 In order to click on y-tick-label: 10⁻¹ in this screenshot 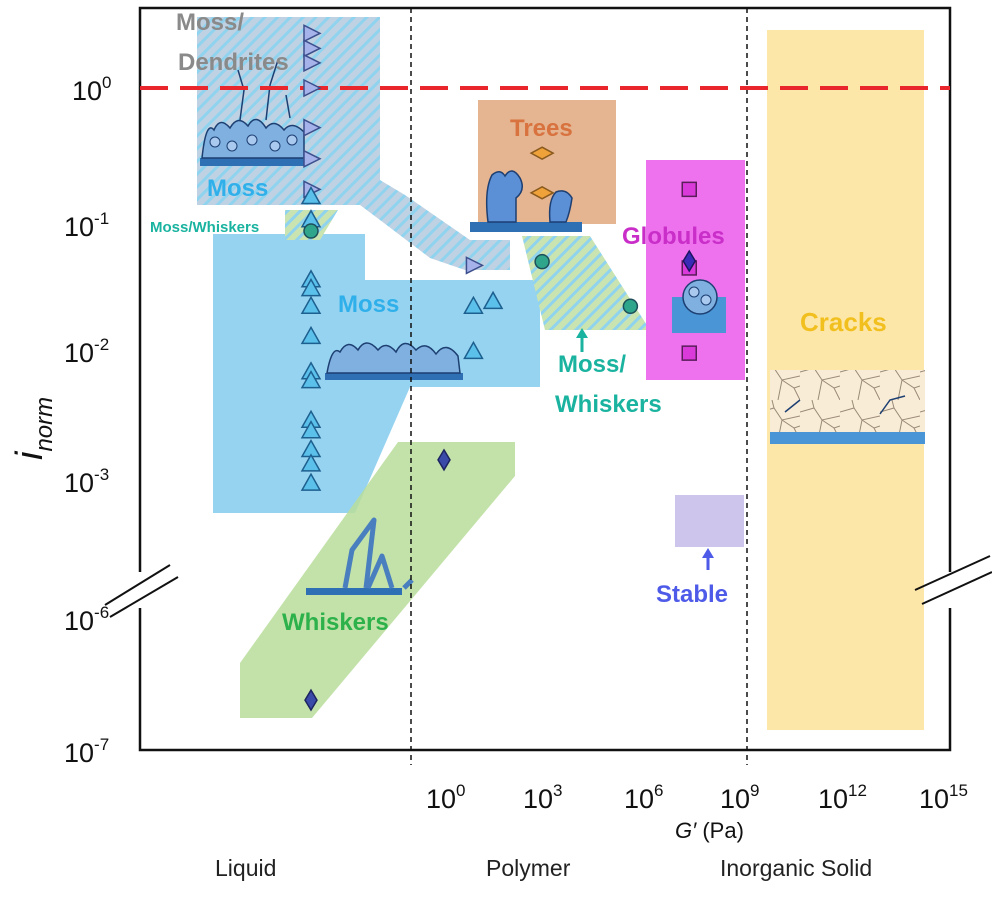, I will do `click(86, 225)`.